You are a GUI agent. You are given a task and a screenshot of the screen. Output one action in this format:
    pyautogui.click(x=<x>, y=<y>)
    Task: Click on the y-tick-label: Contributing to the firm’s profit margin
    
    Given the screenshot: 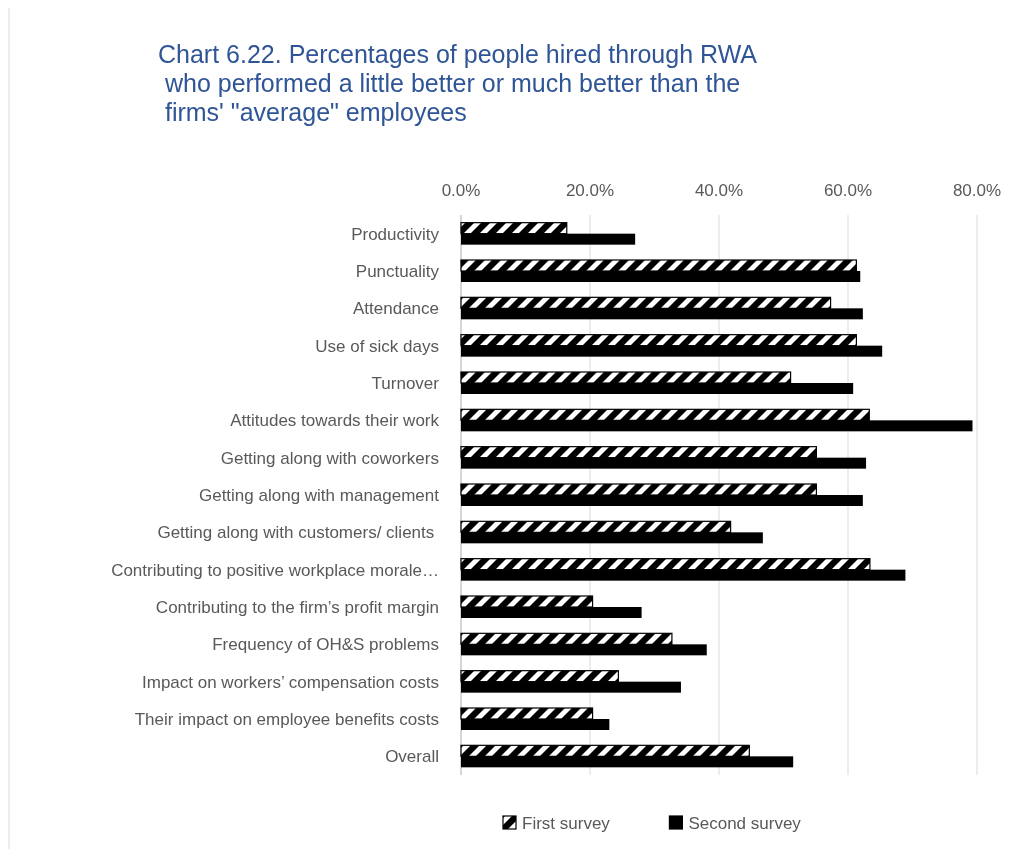 What is the action you would take?
    pyautogui.click(x=297, y=607)
    